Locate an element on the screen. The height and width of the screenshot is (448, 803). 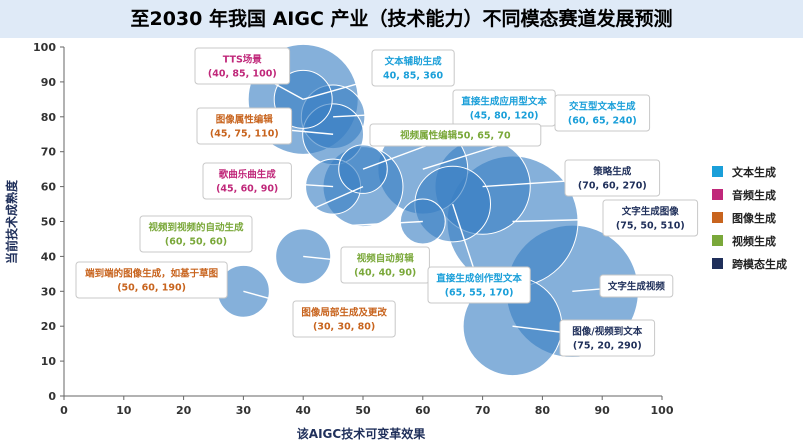
chart-title: 至2030 年我国 AIGC 产业（技术能力）不同模态赛道发展预测 is located at coordinates (401, 19).